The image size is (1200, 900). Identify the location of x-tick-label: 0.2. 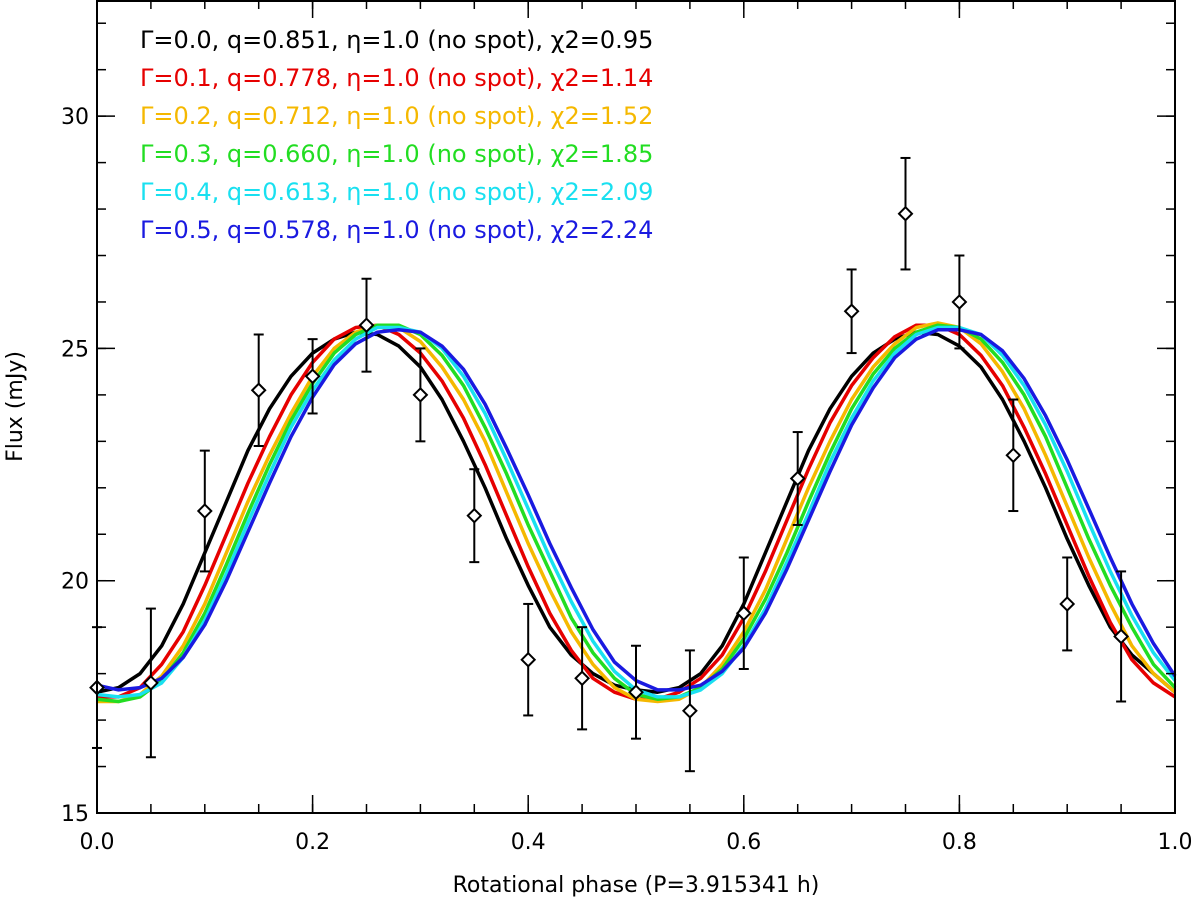
(312, 842).